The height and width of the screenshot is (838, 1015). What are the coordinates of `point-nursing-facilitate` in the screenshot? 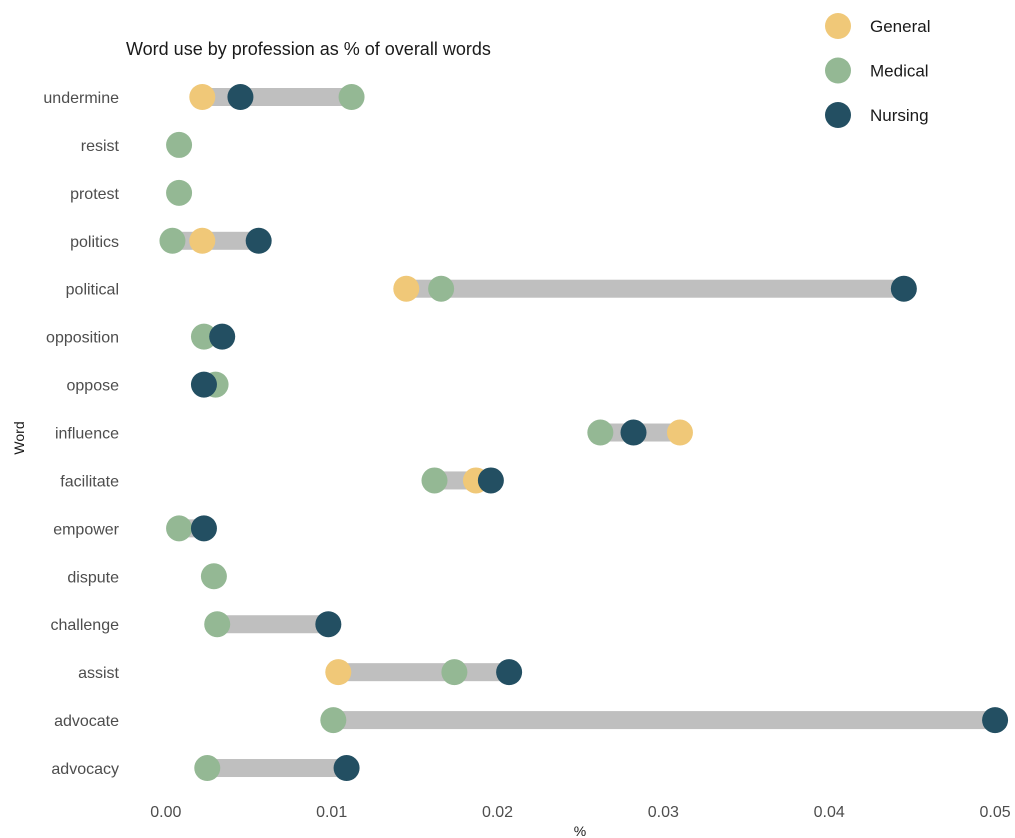 It's located at (490, 480).